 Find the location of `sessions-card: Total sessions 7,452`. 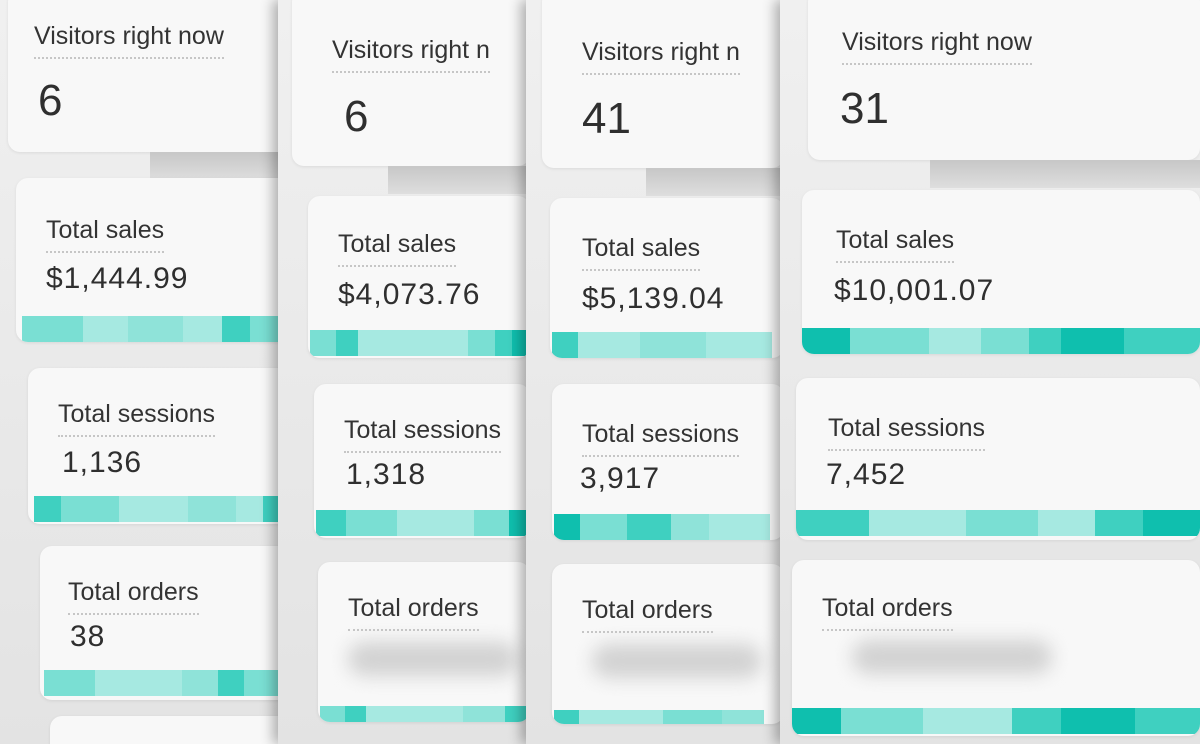

sessions-card: Total sessions 7,452 is located at coordinates (998, 459).